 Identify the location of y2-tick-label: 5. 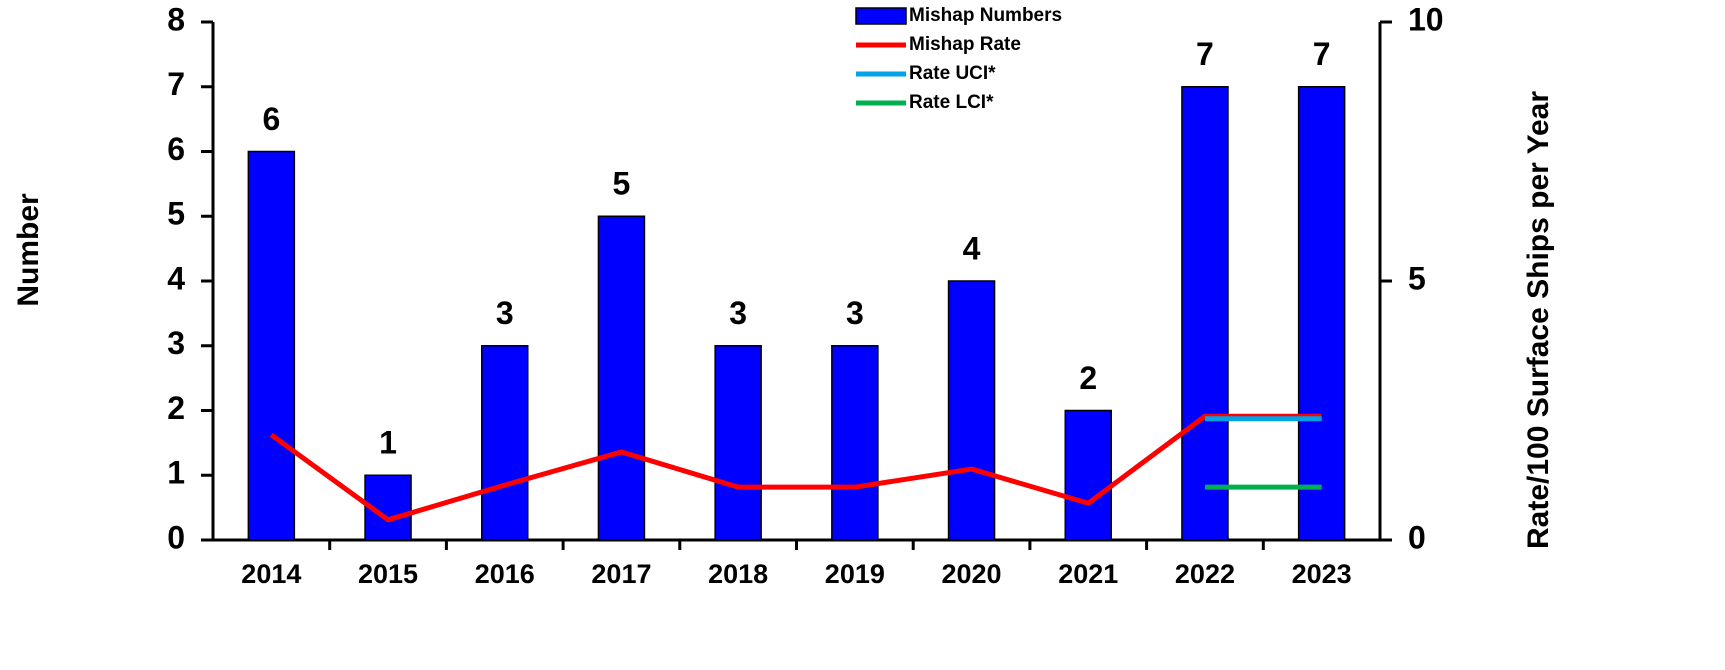
(1417, 278).